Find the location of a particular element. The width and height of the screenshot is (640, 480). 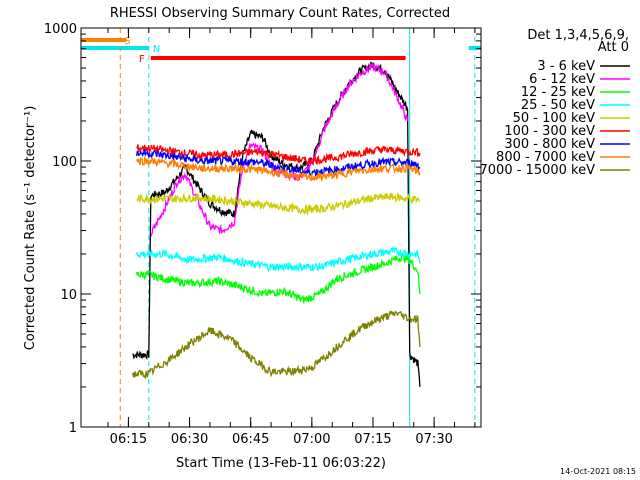

x-tick-label: 07:30 is located at coordinates (433, 439).